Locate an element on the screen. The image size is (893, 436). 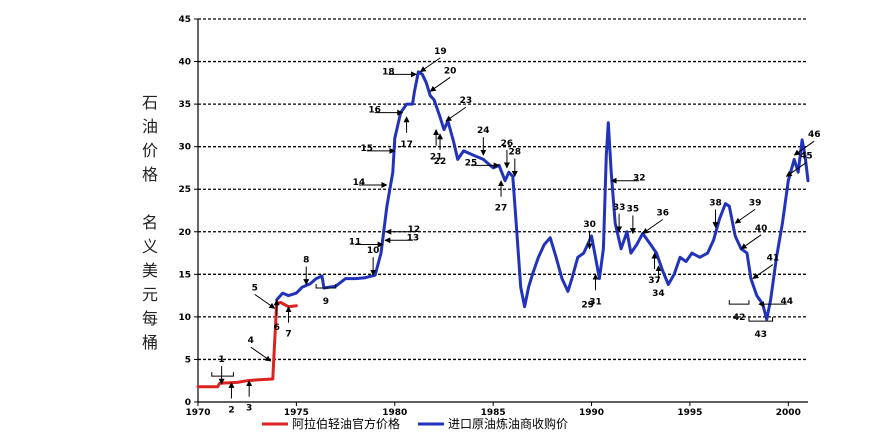
annotation: 2 is located at coordinates (231, 398).